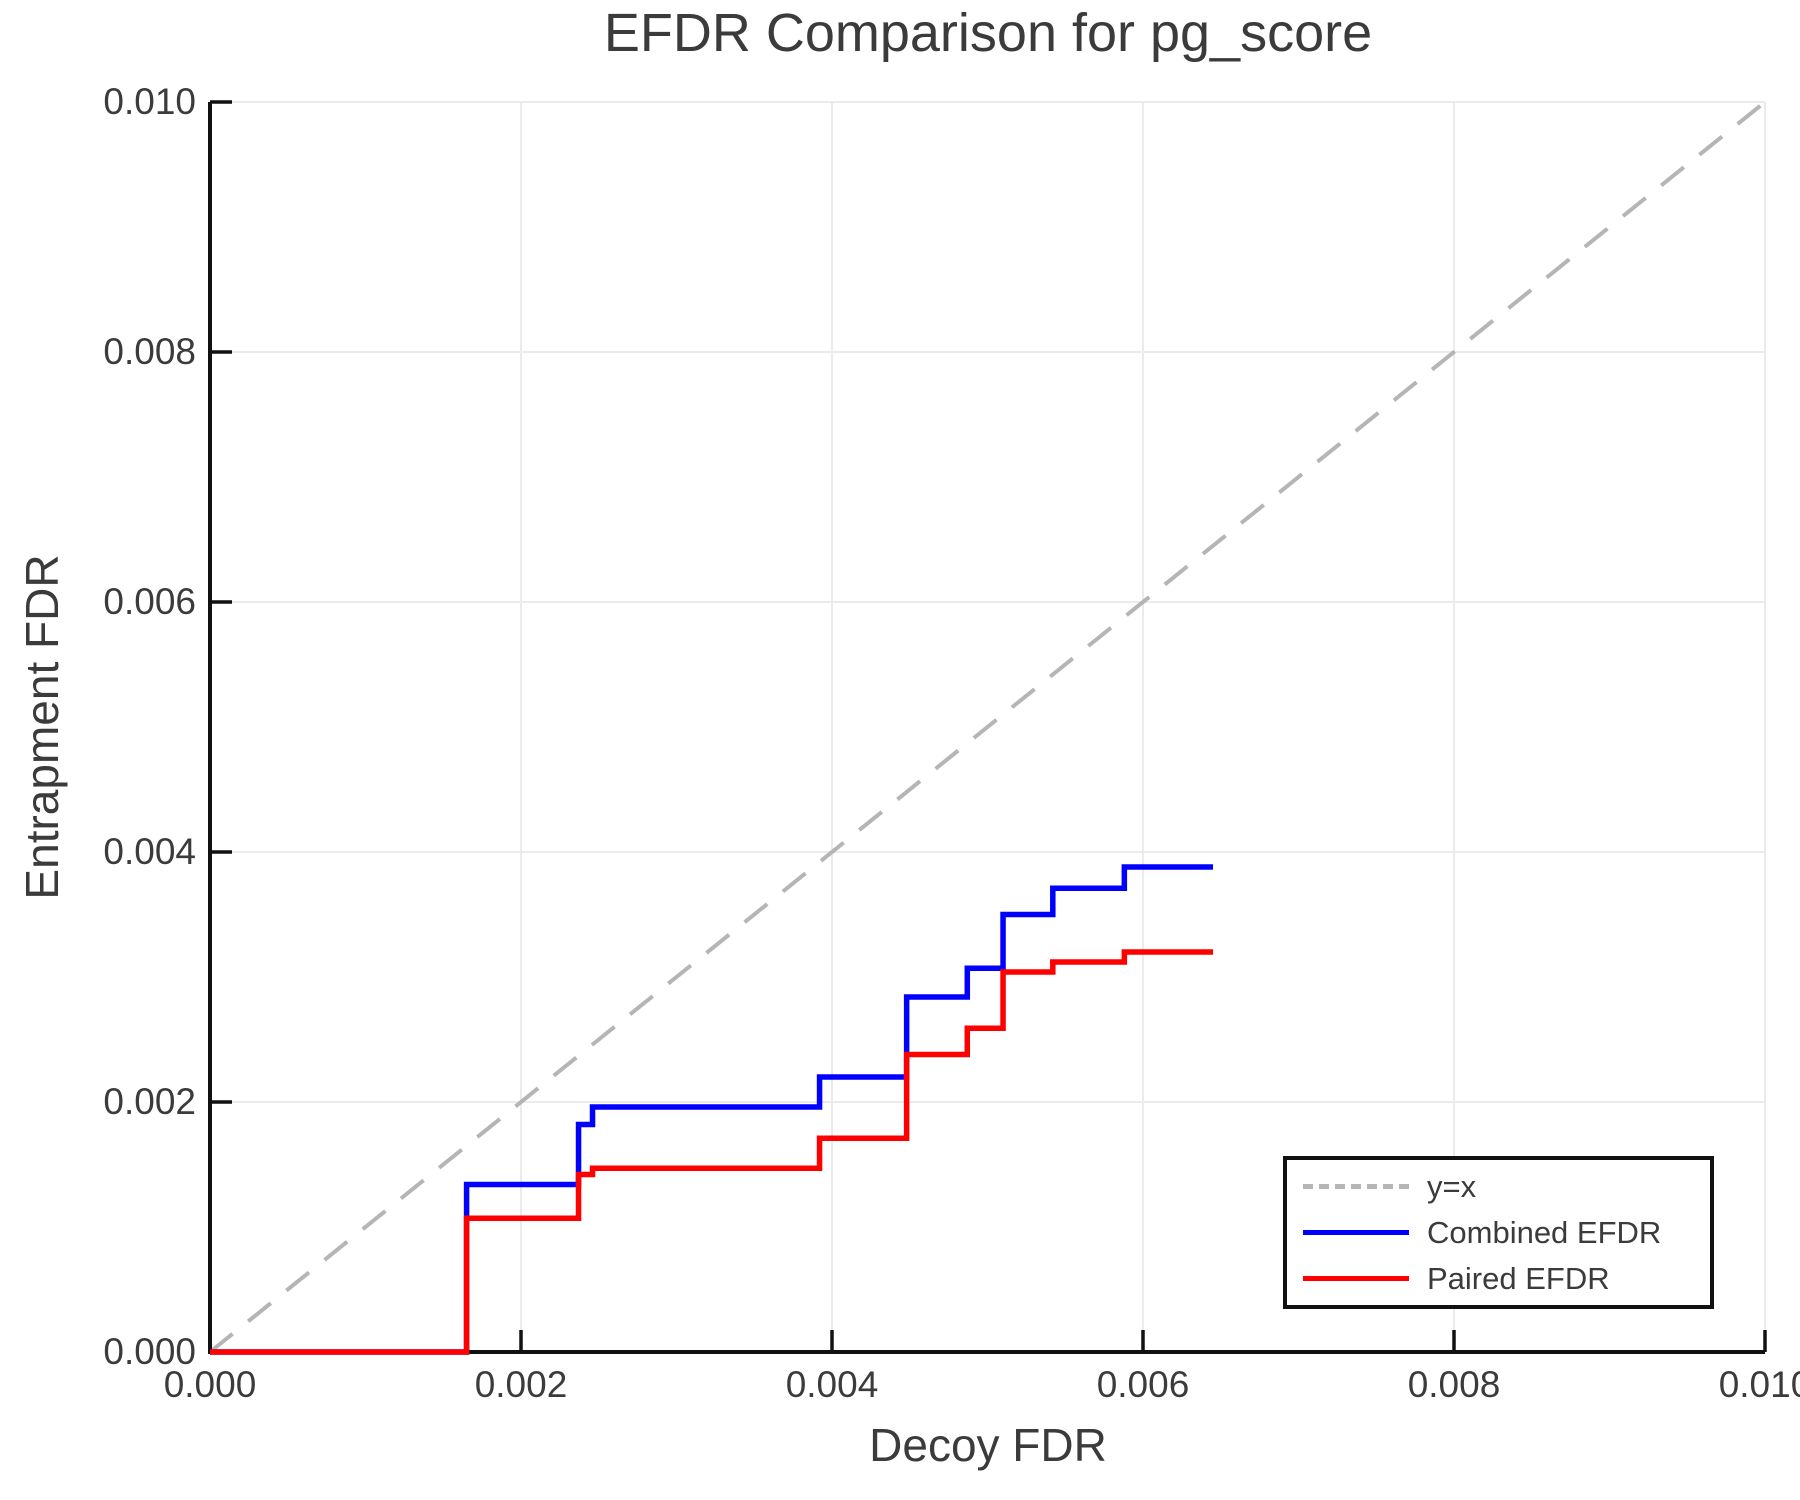 This screenshot has height=1500, width=1800. What do you see at coordinates (149, 101) in the screenshot?
I see `y-tick-label: 0.010` at bounding box center [149, 101].